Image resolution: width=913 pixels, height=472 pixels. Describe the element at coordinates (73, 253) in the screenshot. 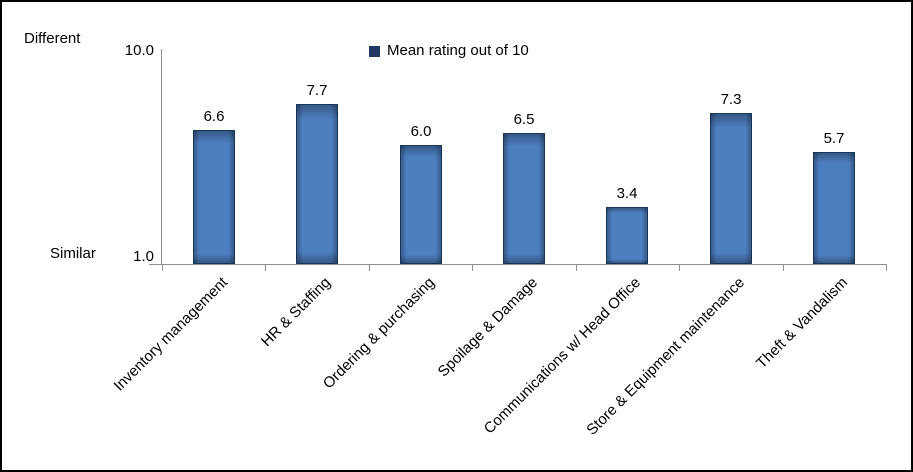

I see `y-axis-min-annotation: Similar` at that location.